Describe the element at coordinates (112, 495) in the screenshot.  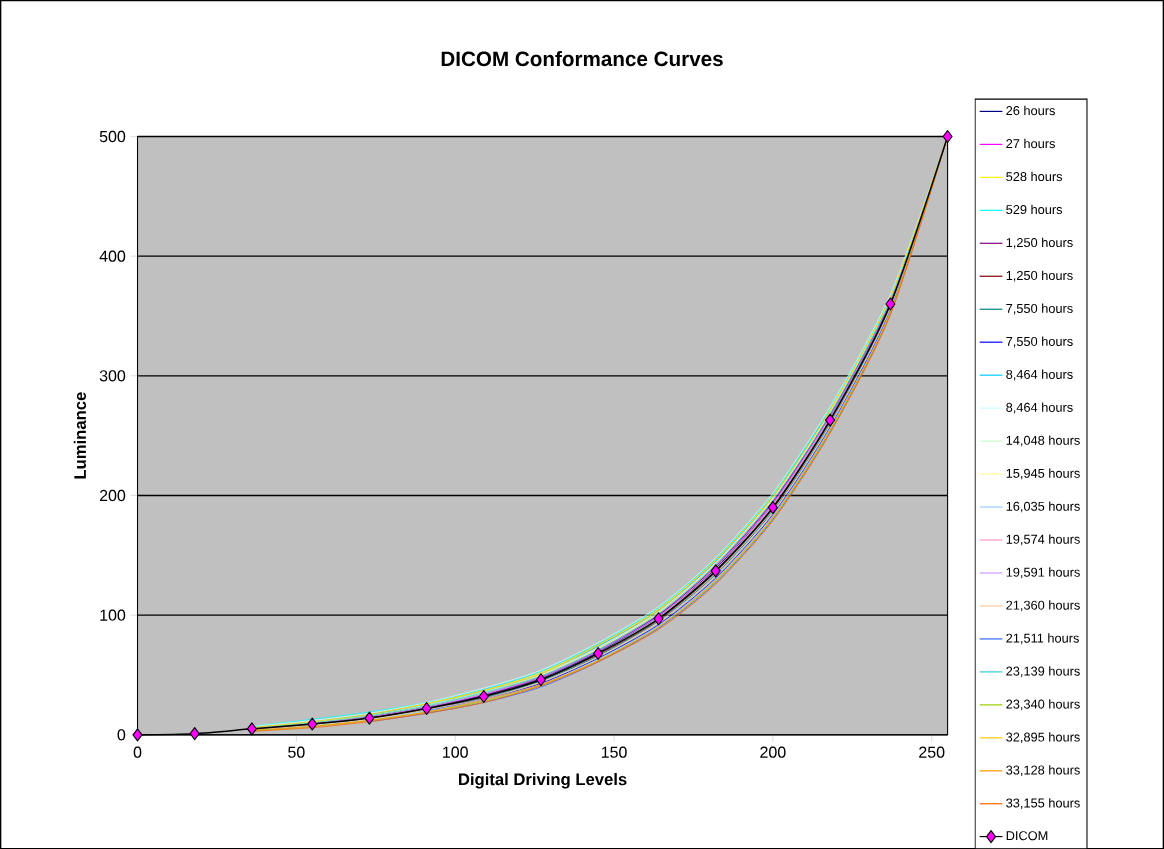
I see `y-tick-label: 200` at that location.